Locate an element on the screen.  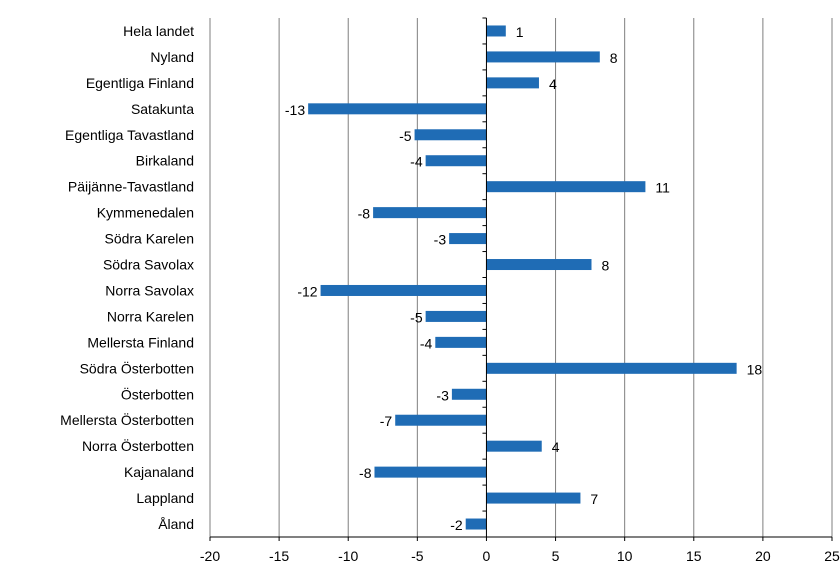
data-label: 7 is located at coordinates (594, 499).